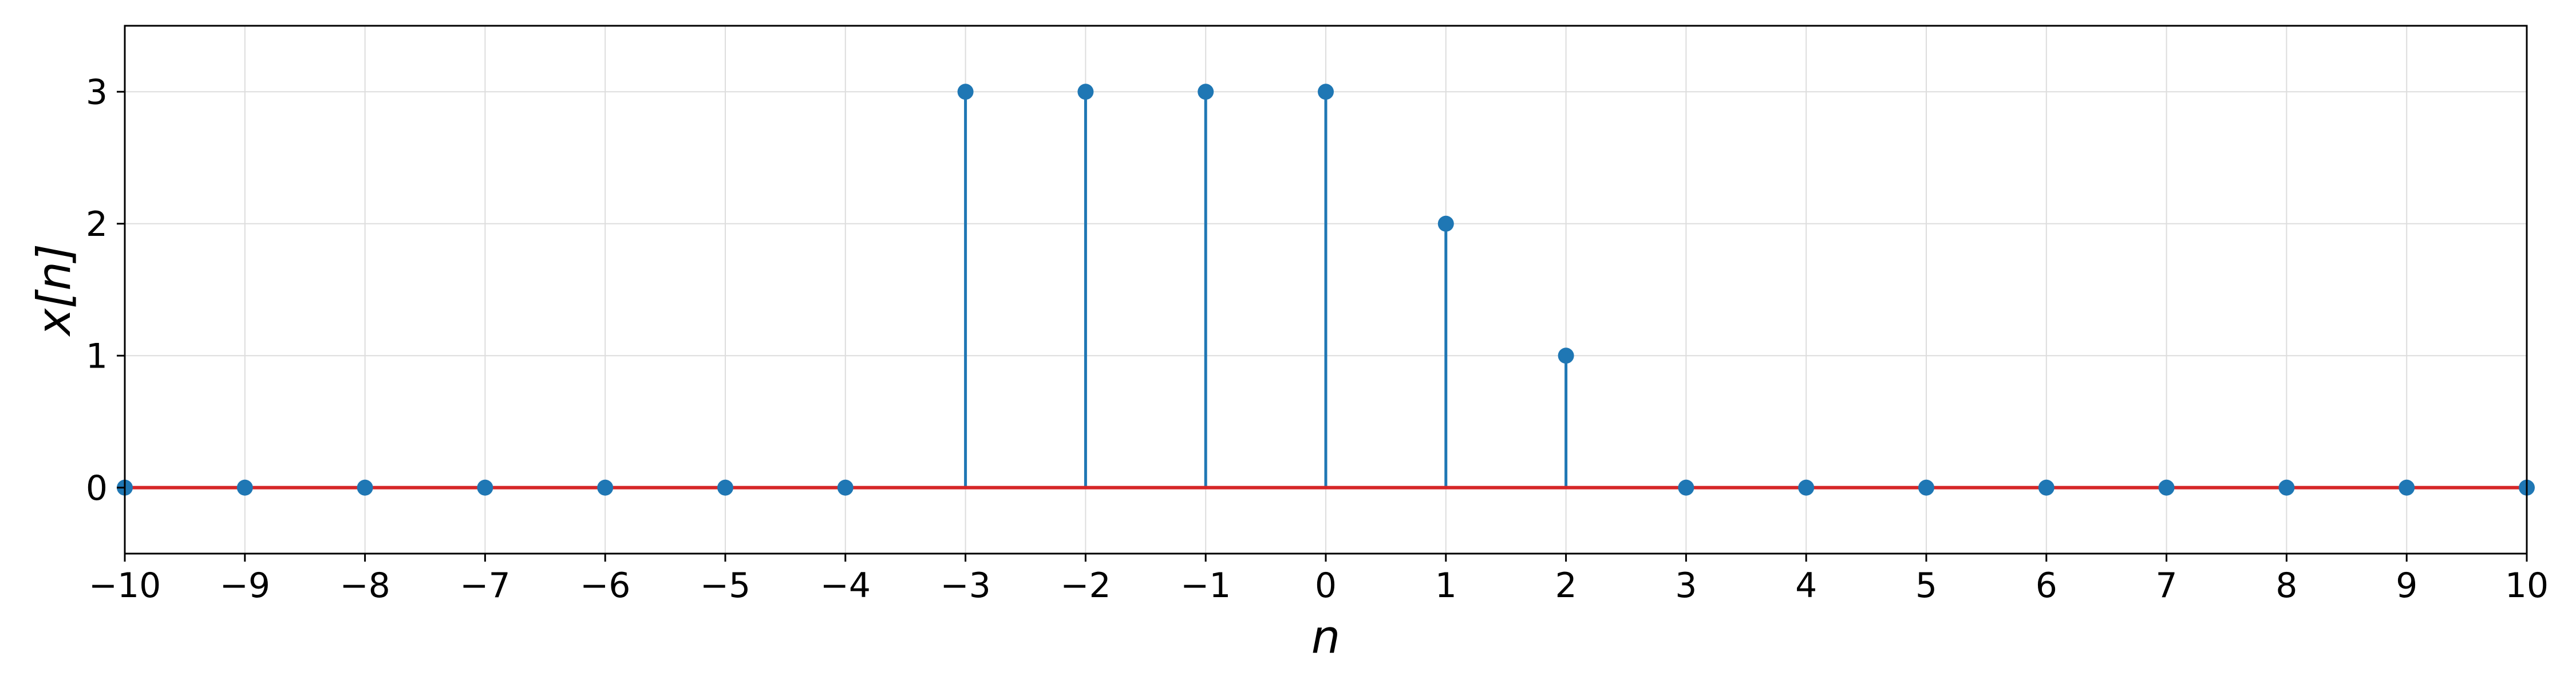 This screenshot has height=687, width=2576. I want to click on x-tick-label: 0, so click(1326, 586).